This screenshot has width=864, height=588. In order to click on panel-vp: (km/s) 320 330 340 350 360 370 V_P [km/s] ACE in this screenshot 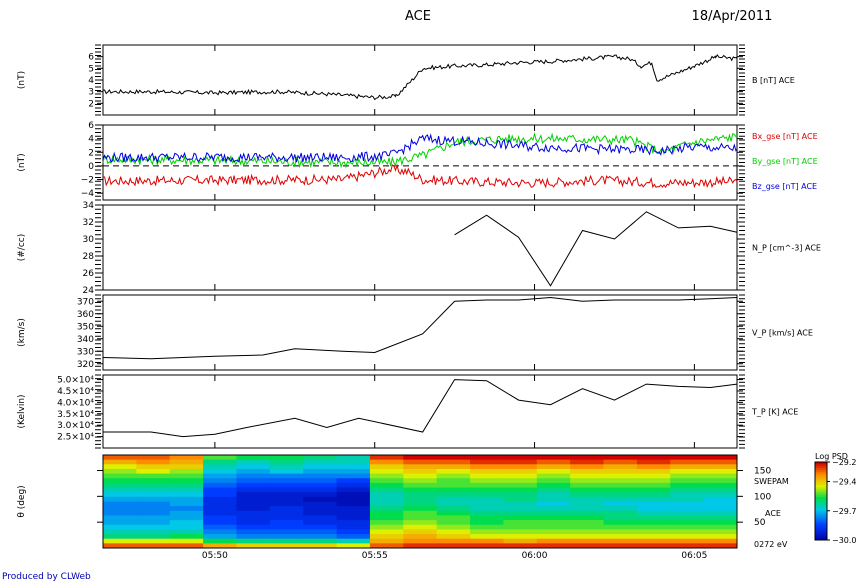, I will do `click(415, 332)`.